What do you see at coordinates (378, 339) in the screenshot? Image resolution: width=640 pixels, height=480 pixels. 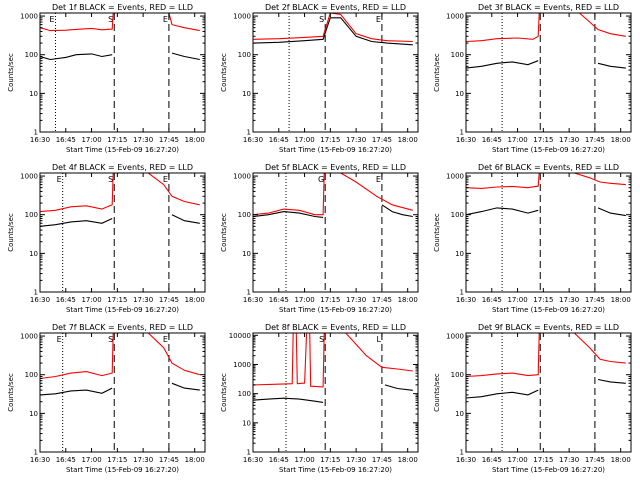 I see `event-marker-label: L` at bounding box center [378, 339].